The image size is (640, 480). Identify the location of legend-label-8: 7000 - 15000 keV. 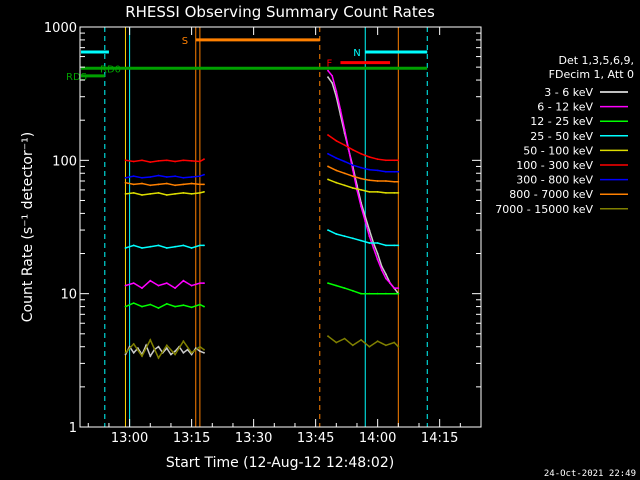
(544, 209).